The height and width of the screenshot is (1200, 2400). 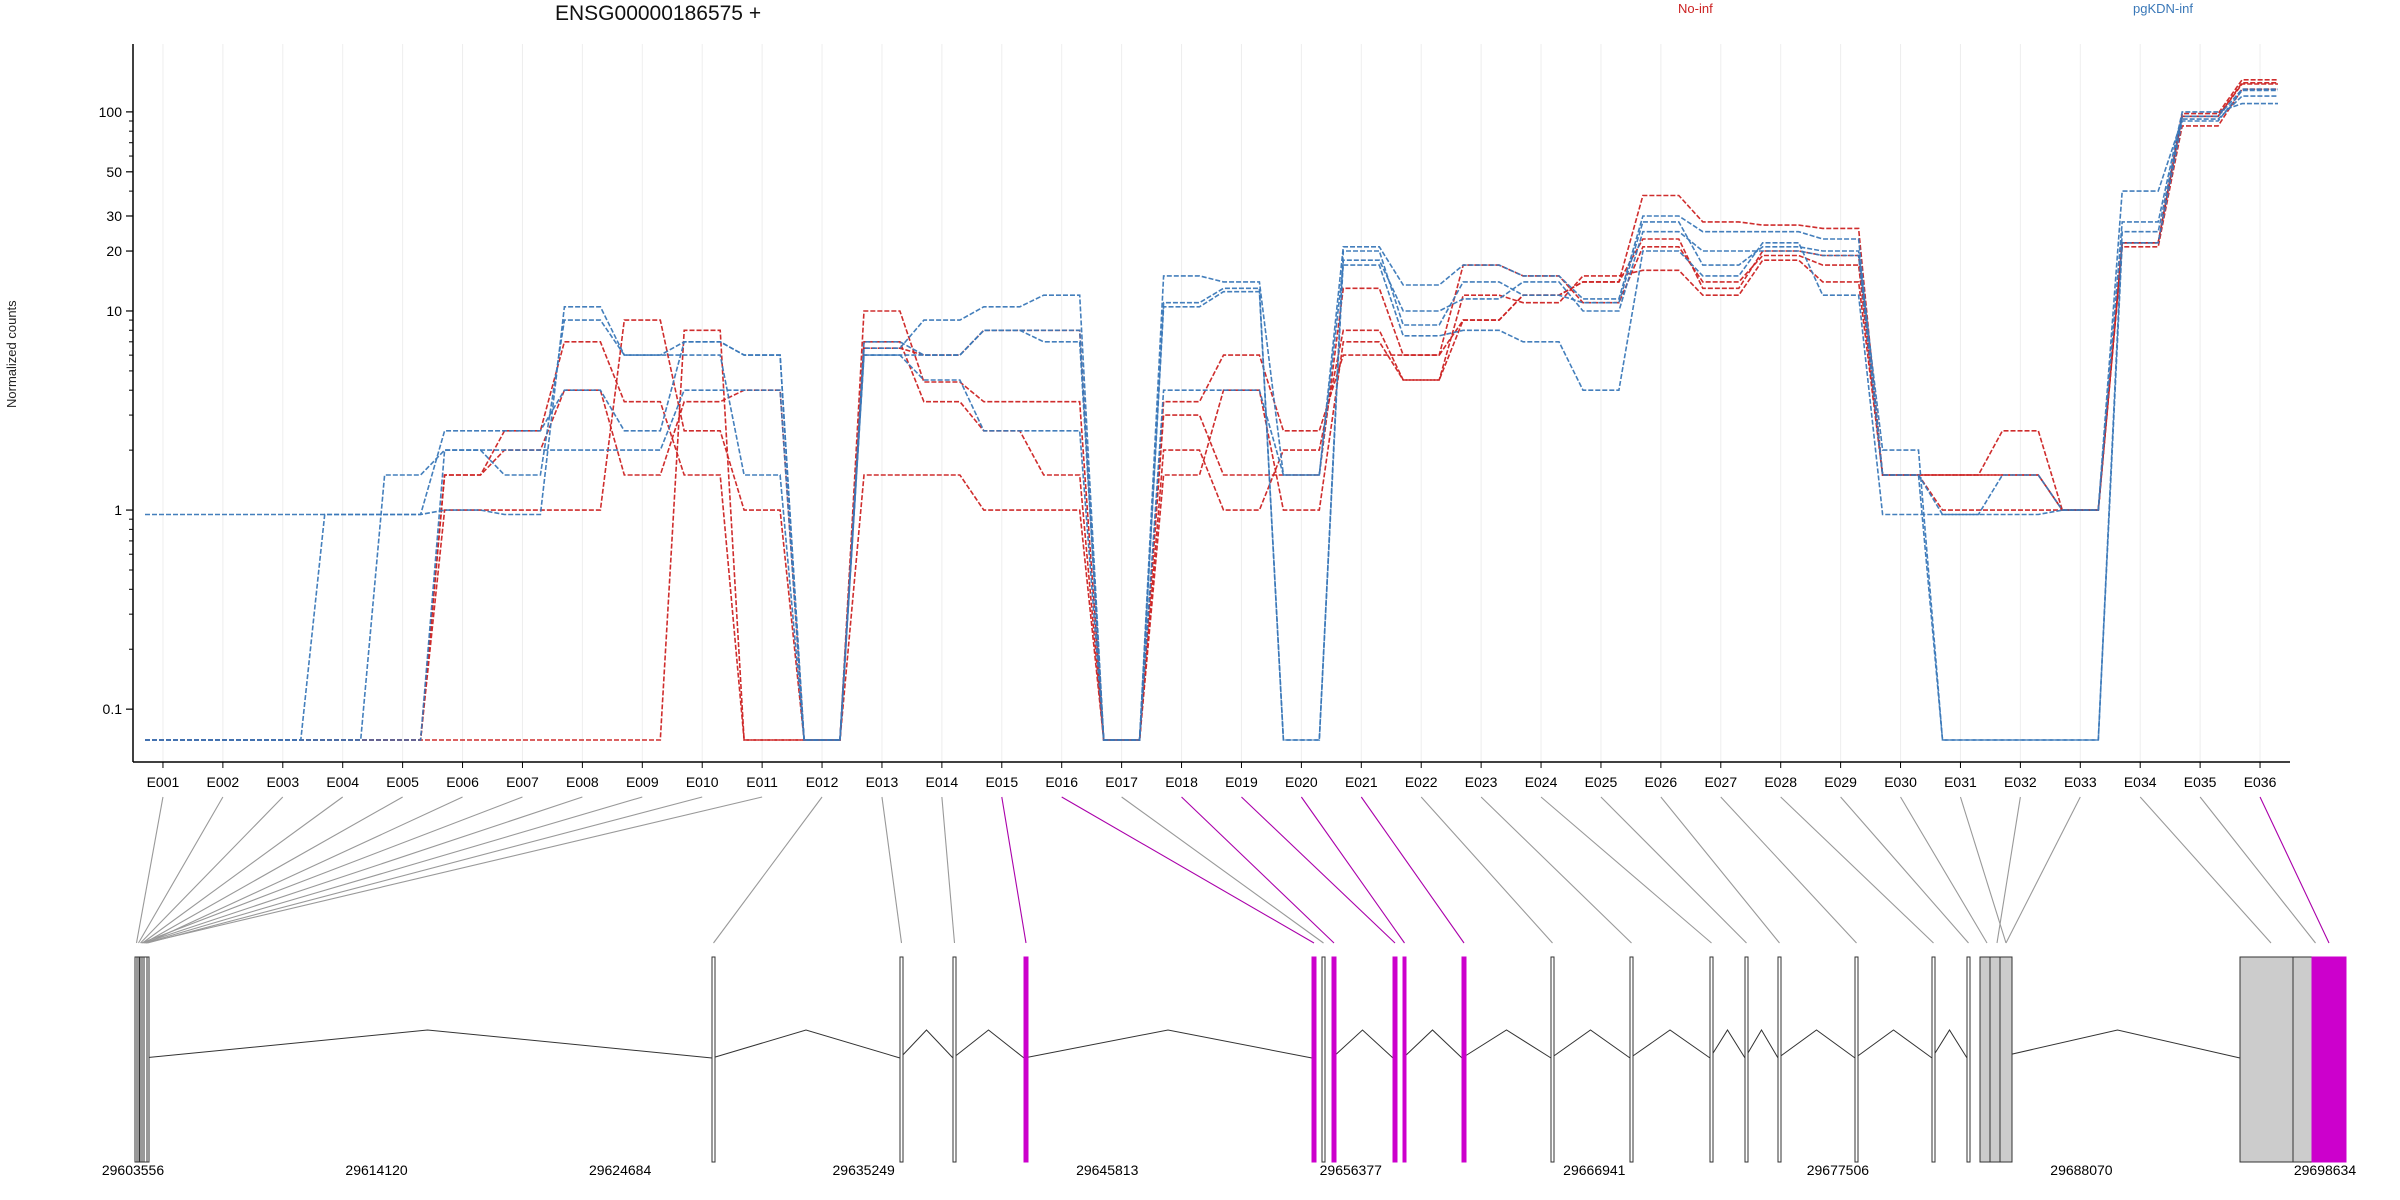 I want to click on exon-box-e027, so click(x=1856, y=1059).